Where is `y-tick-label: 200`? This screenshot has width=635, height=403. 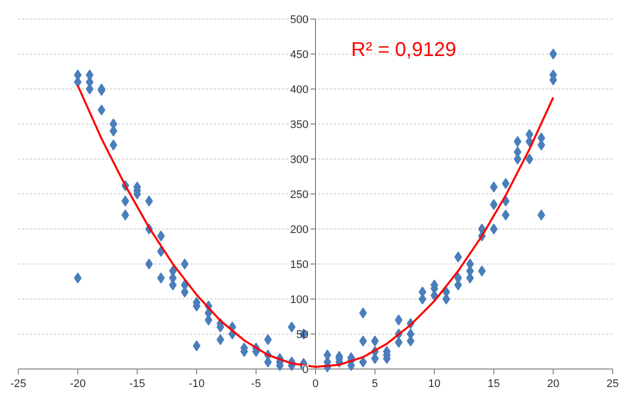
y-tick-label: 200 is located at coordinates (299, 230).